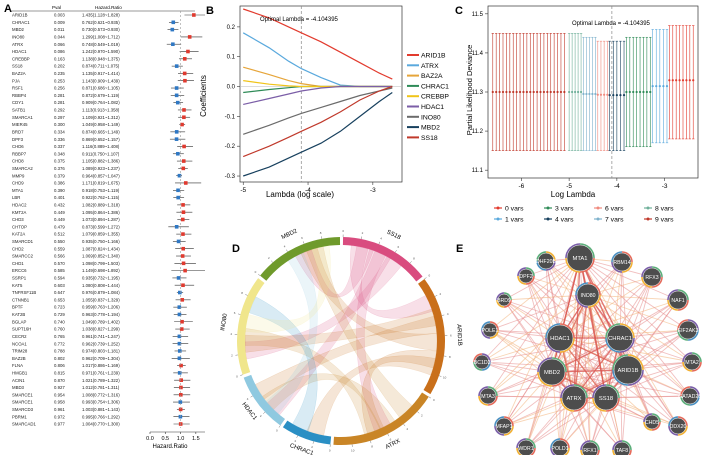  I want to click on lasso-legend-label: CREBBP, so click(435, 97).